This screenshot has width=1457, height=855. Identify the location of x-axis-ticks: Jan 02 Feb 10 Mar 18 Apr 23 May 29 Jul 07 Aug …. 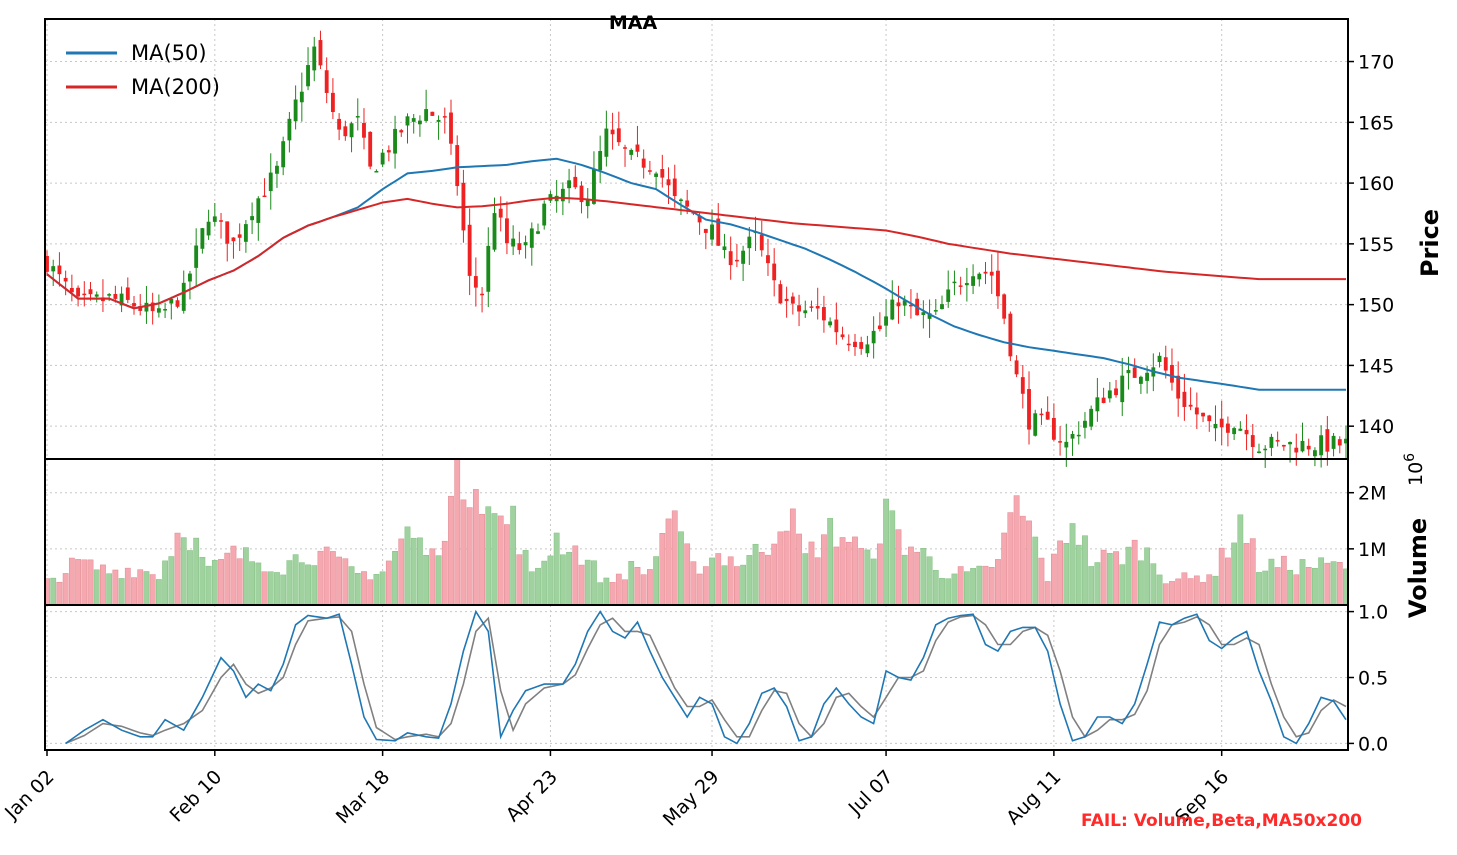
(616, 790).